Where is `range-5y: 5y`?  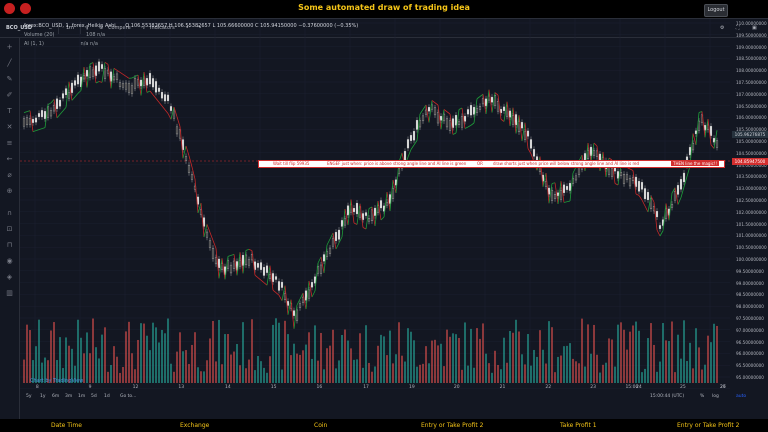
range-5y: 5y is located at coordinates (29, 396).